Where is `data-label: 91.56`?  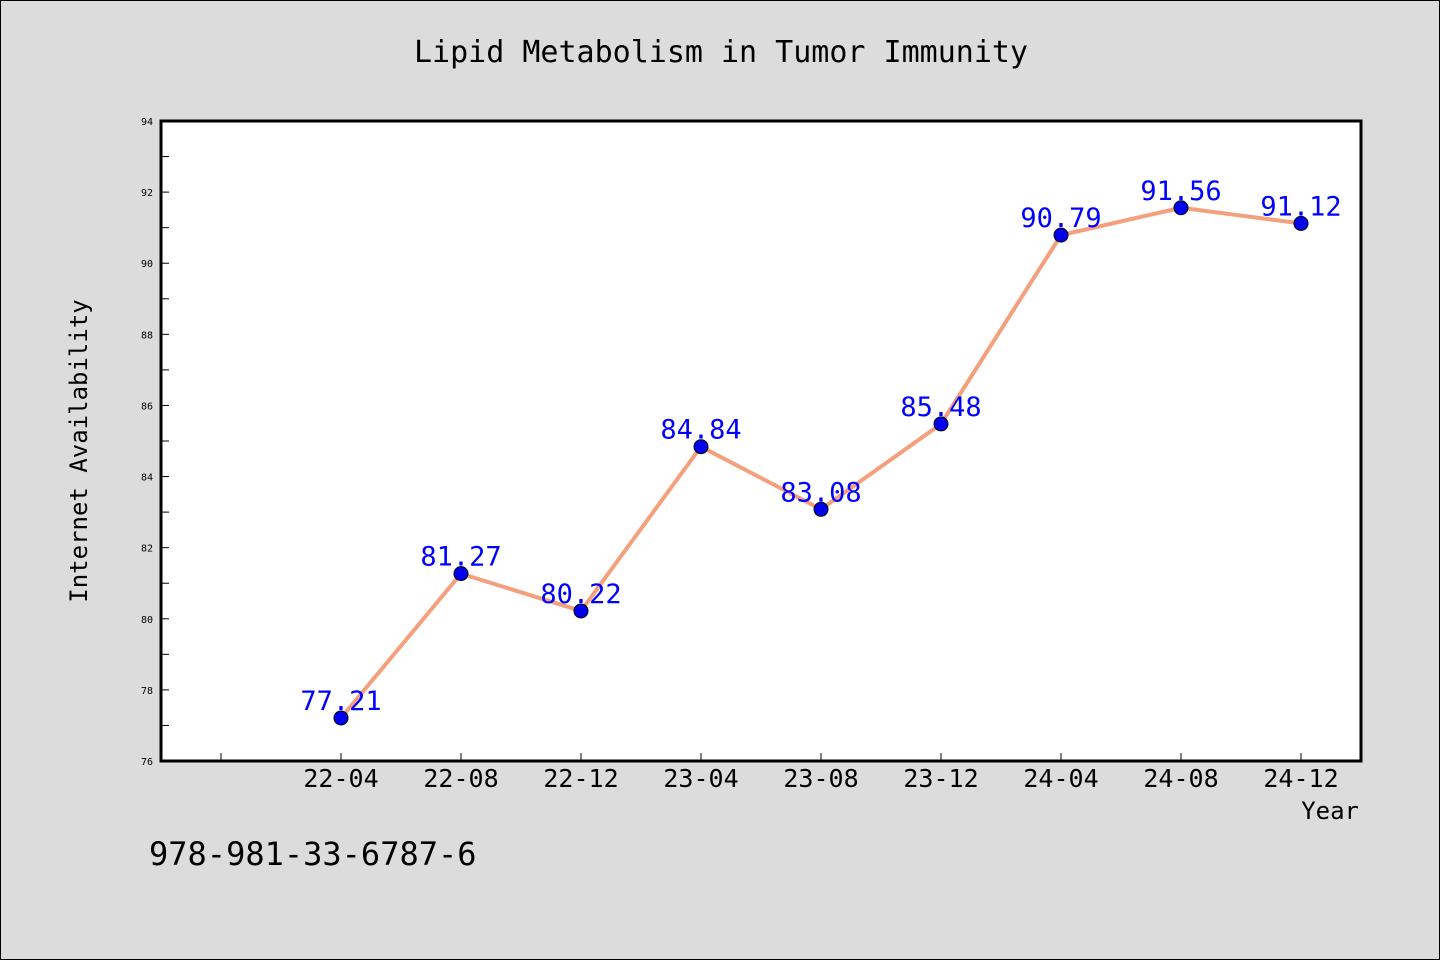 data-label: 91.56 is located at coordinates (1180, 191).